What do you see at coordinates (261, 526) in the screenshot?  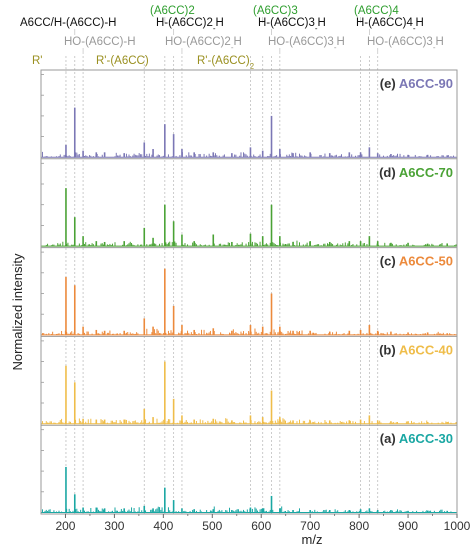 I see `x-tick-label: 600` at bounding box center [261, 526].